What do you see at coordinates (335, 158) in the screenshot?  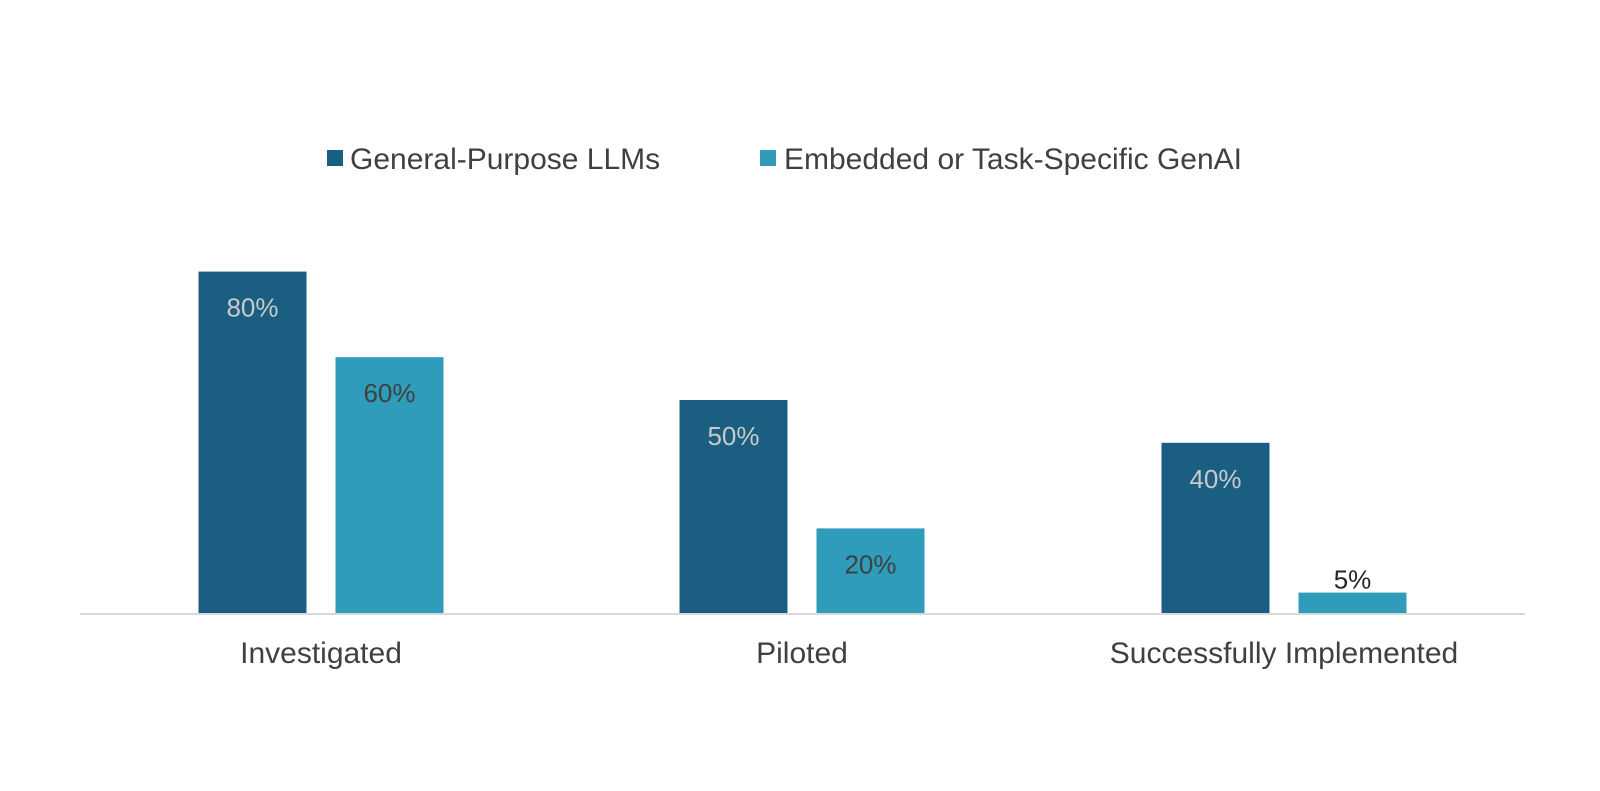 I see `legend-swatch-general-purpose-llms` at bounding box center [335, 158].